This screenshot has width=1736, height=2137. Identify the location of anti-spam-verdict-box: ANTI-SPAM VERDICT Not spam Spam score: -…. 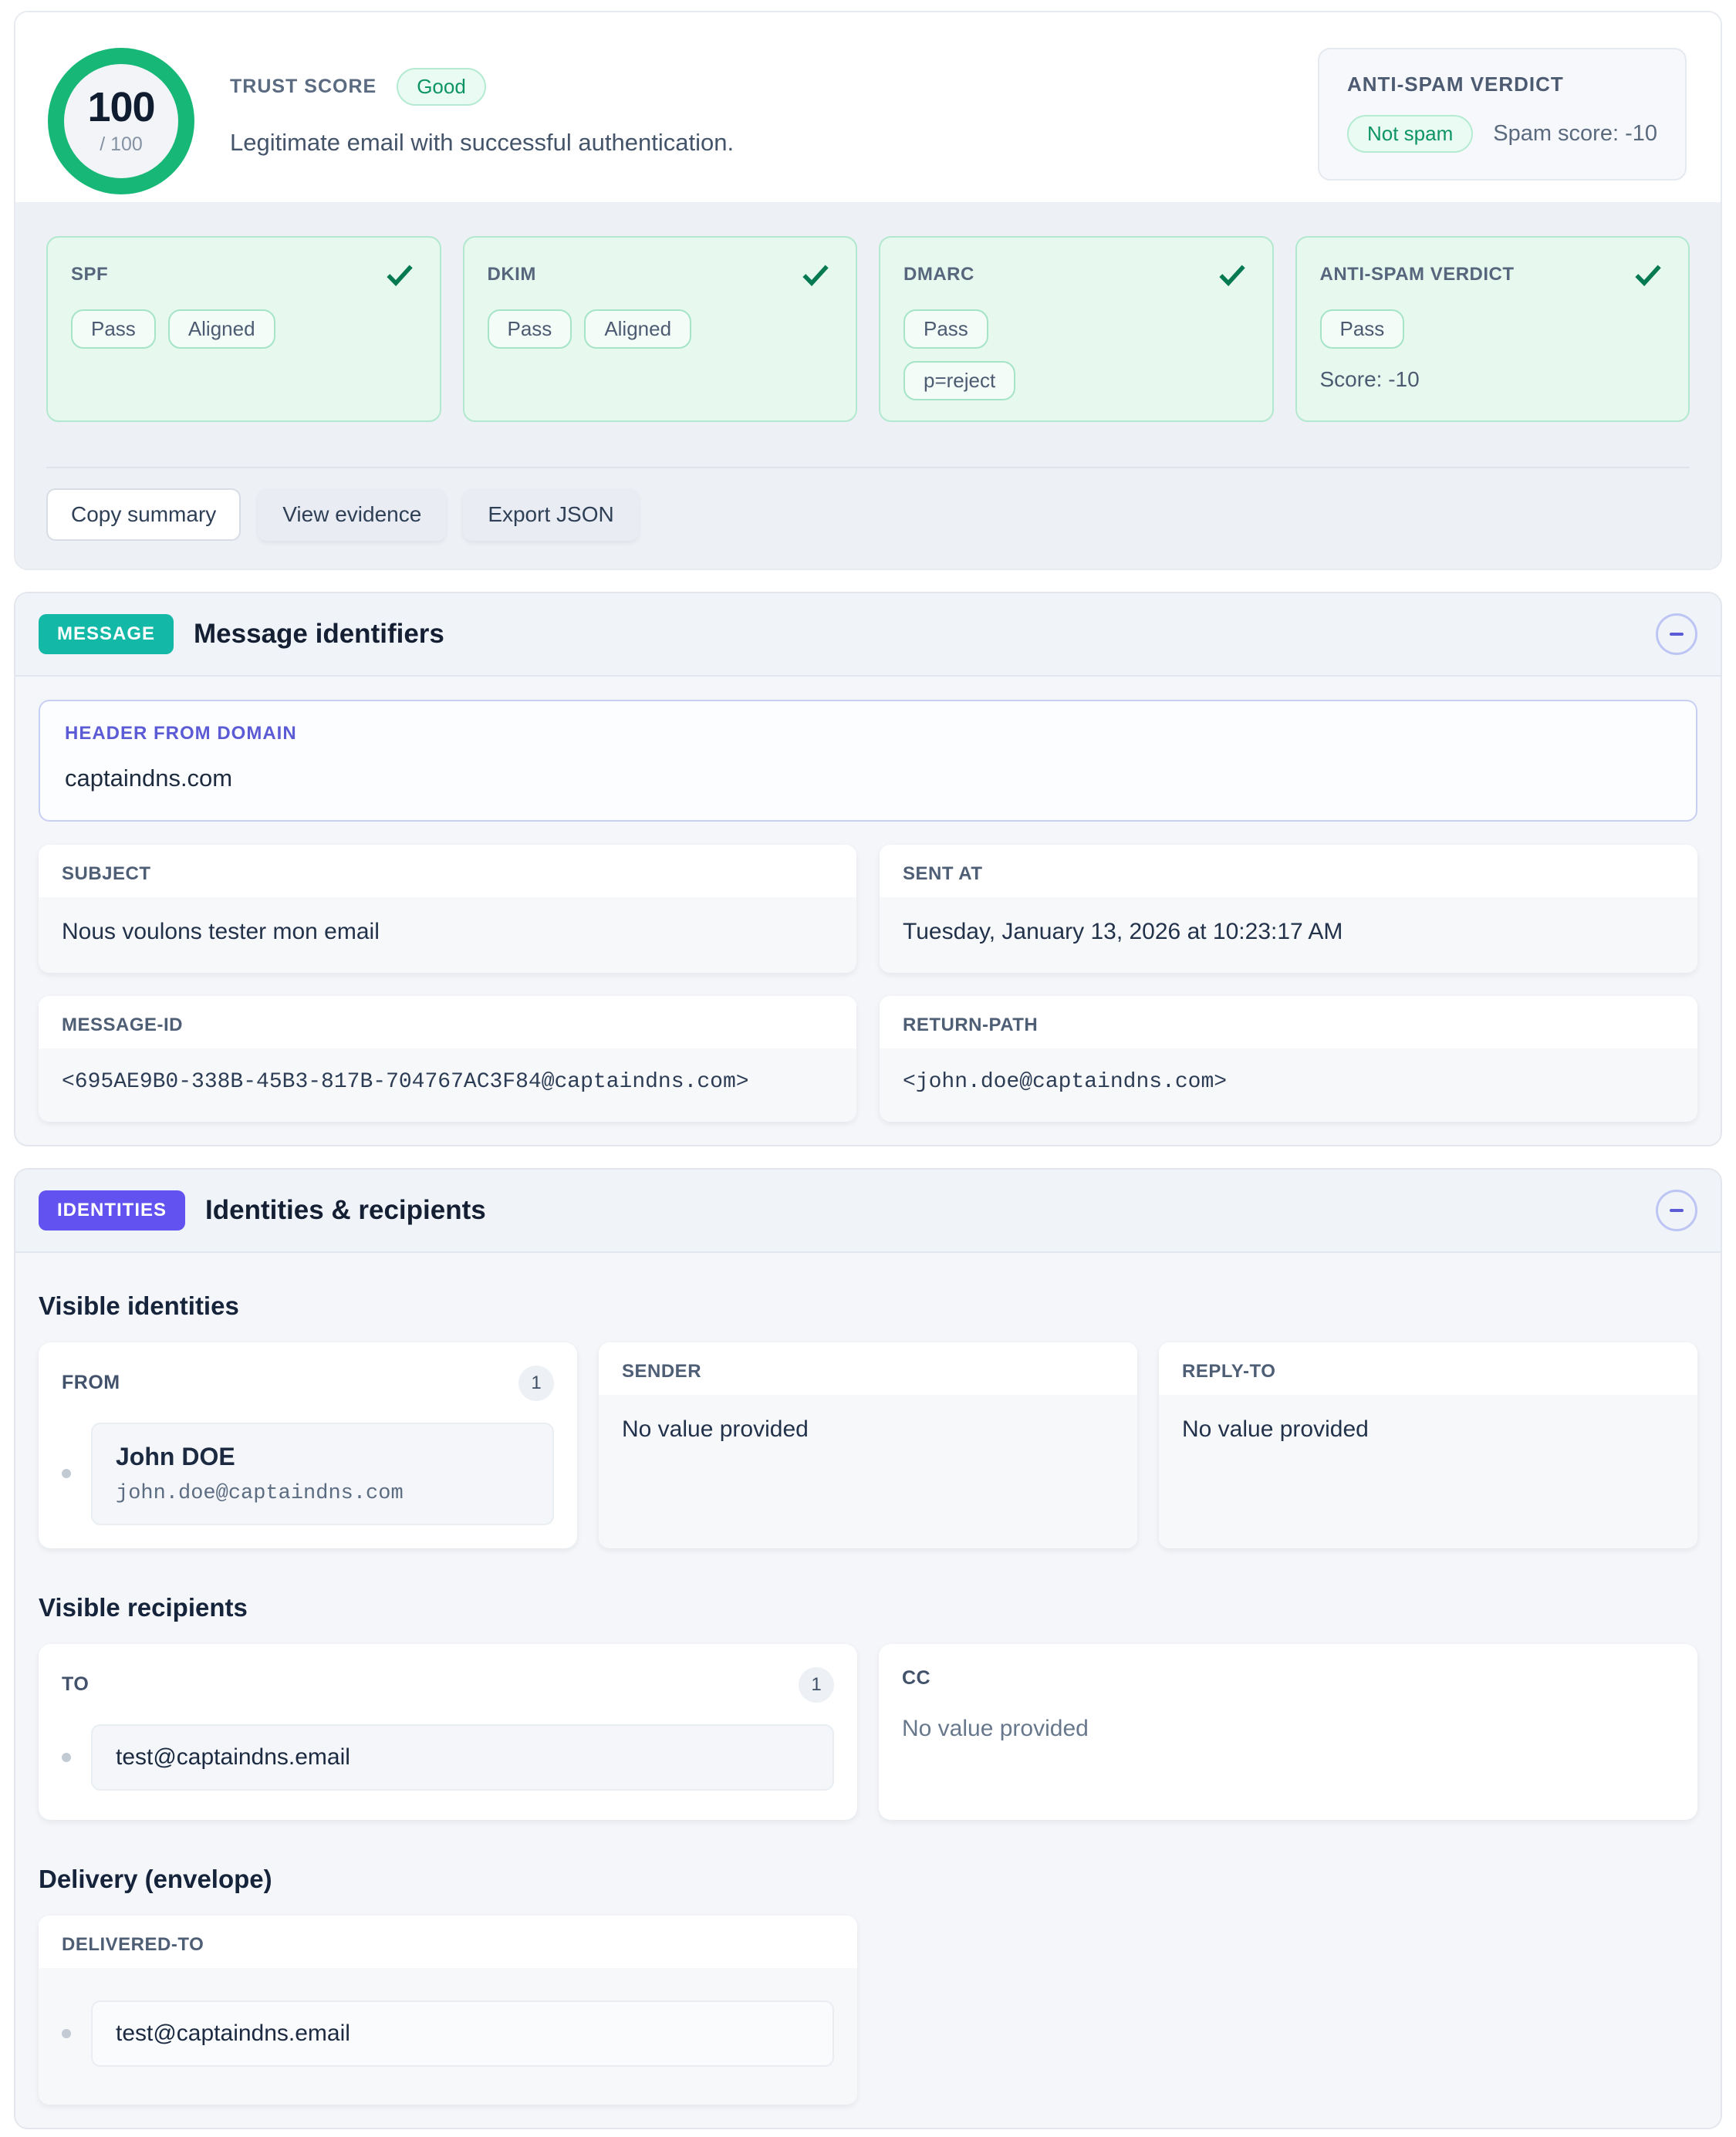
(1502, 114).